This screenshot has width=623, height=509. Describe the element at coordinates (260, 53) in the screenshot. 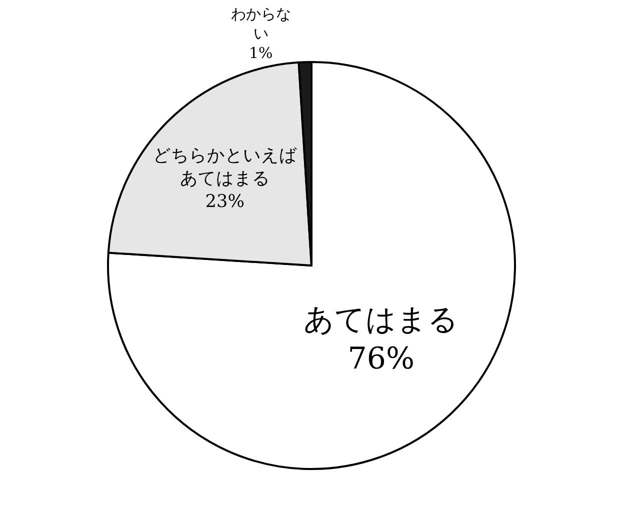

I see `data-label: 1%` at that location.